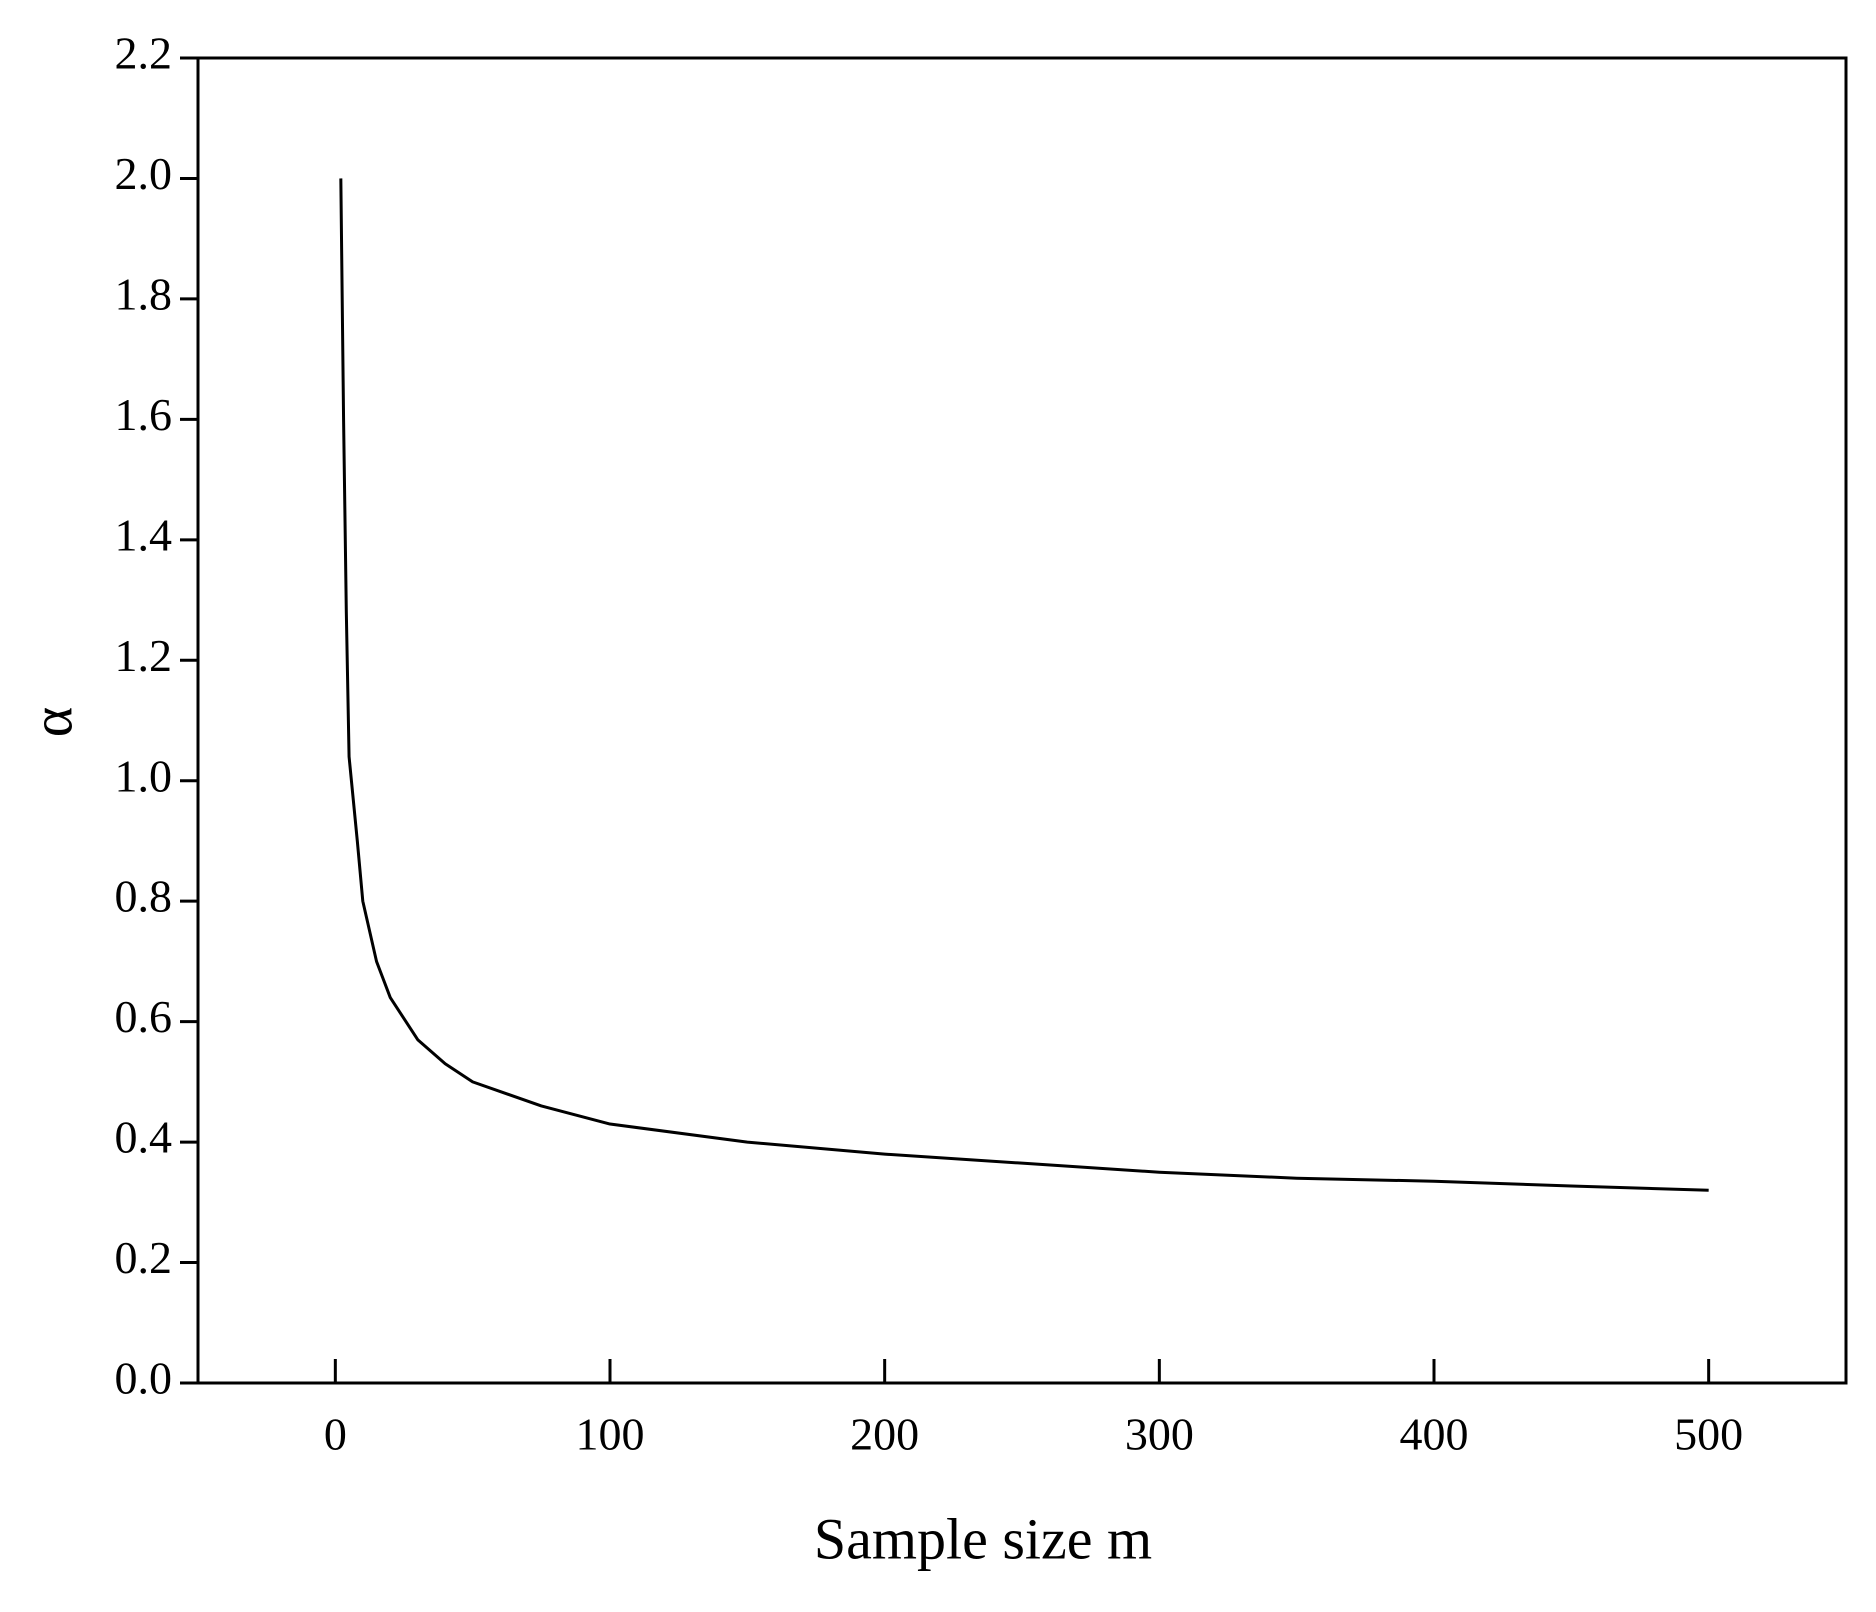  What do you see at coordinates (144, 775) in the screenshot?
I see `y-tick-label: 1.0` at bounding box center [144, 775].